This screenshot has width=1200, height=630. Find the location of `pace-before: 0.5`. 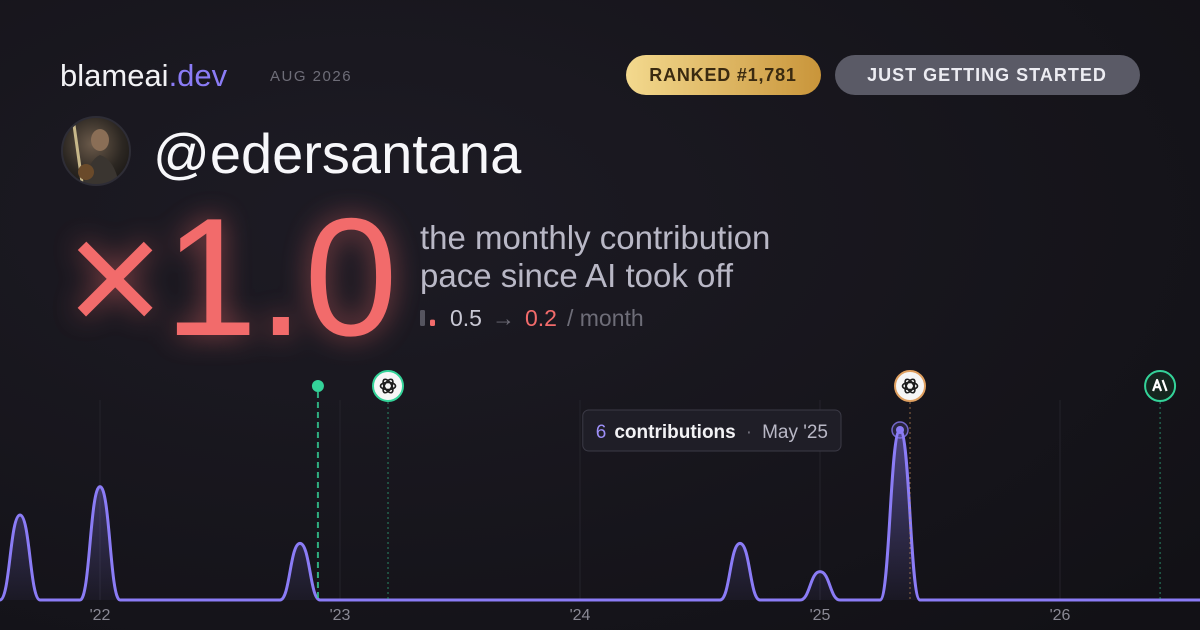

pace-before: 0.5 is located at coordinates (466, 318).